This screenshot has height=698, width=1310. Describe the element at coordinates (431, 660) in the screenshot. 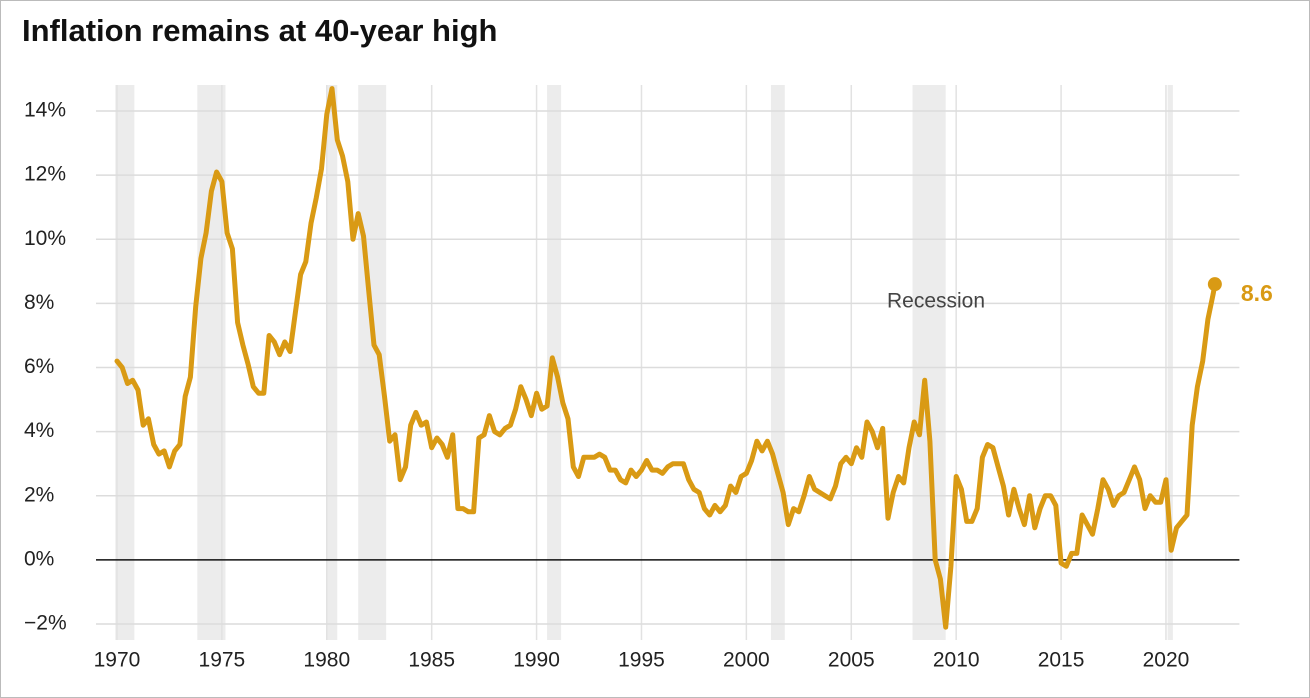

I see `x-tick-label: 1985` at that location.